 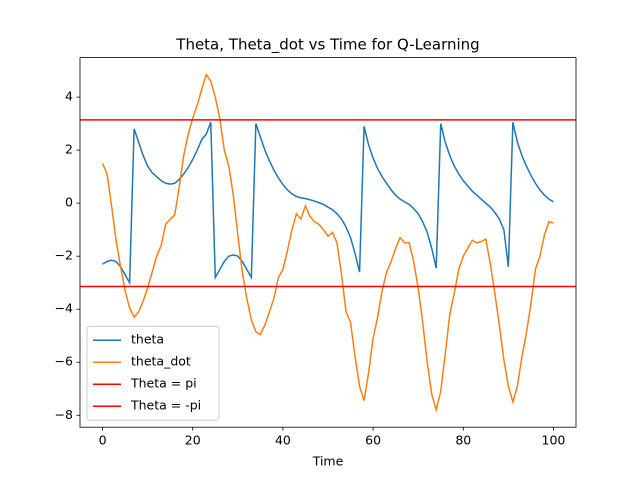 I want to click on x-tick-label: 40, so click(x=283, y=440).